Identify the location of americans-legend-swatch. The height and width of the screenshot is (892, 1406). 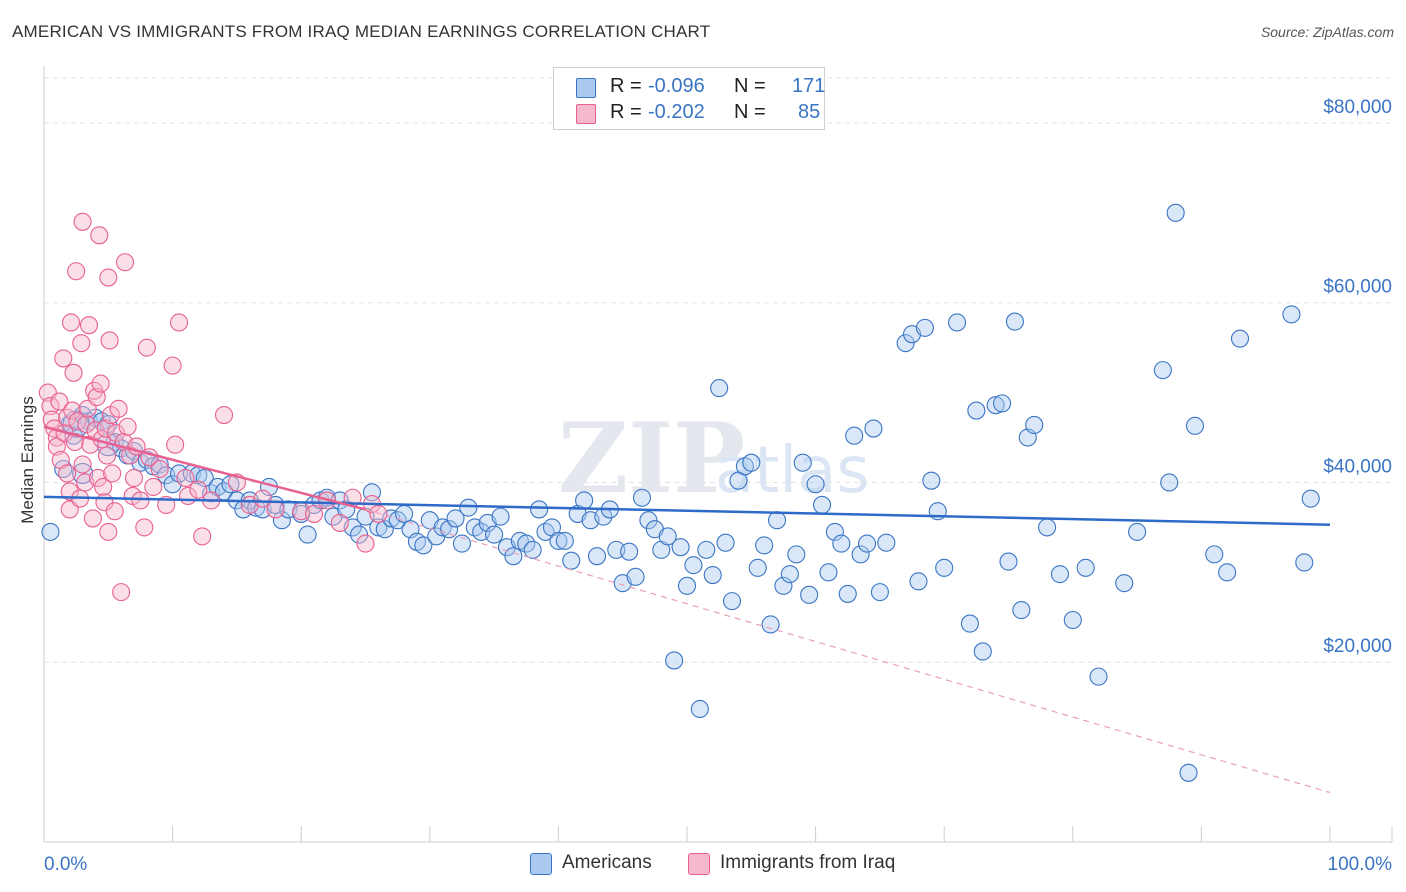
(541, 864).